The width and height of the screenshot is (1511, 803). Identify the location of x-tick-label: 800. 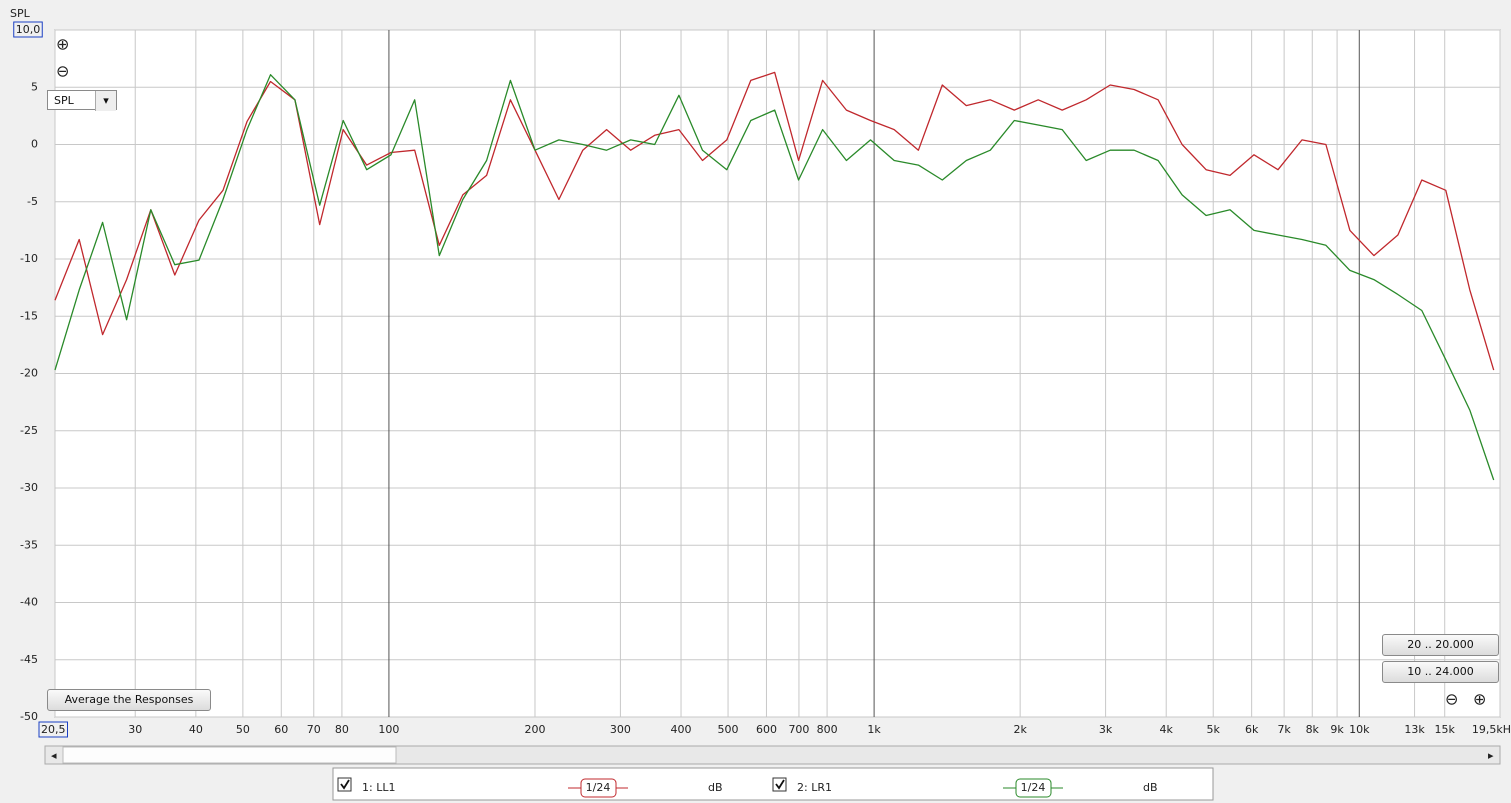
(827, 729).